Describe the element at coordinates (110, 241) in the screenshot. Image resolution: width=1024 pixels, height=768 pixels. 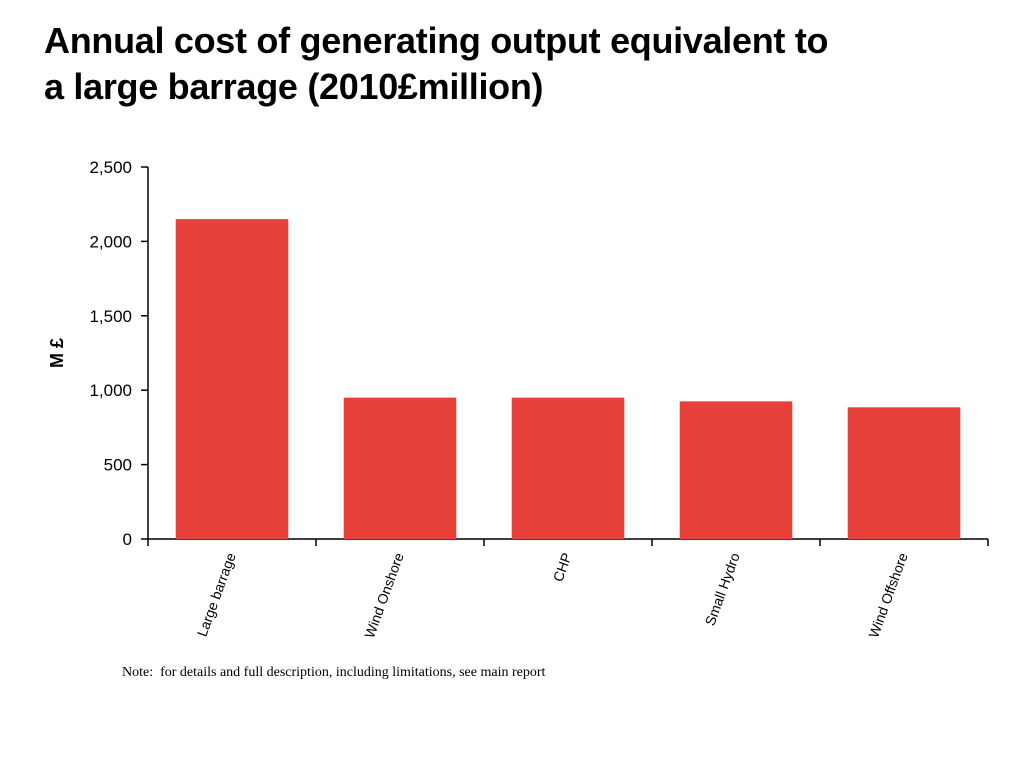
I see `y-tick-label: 2,000` at that location.